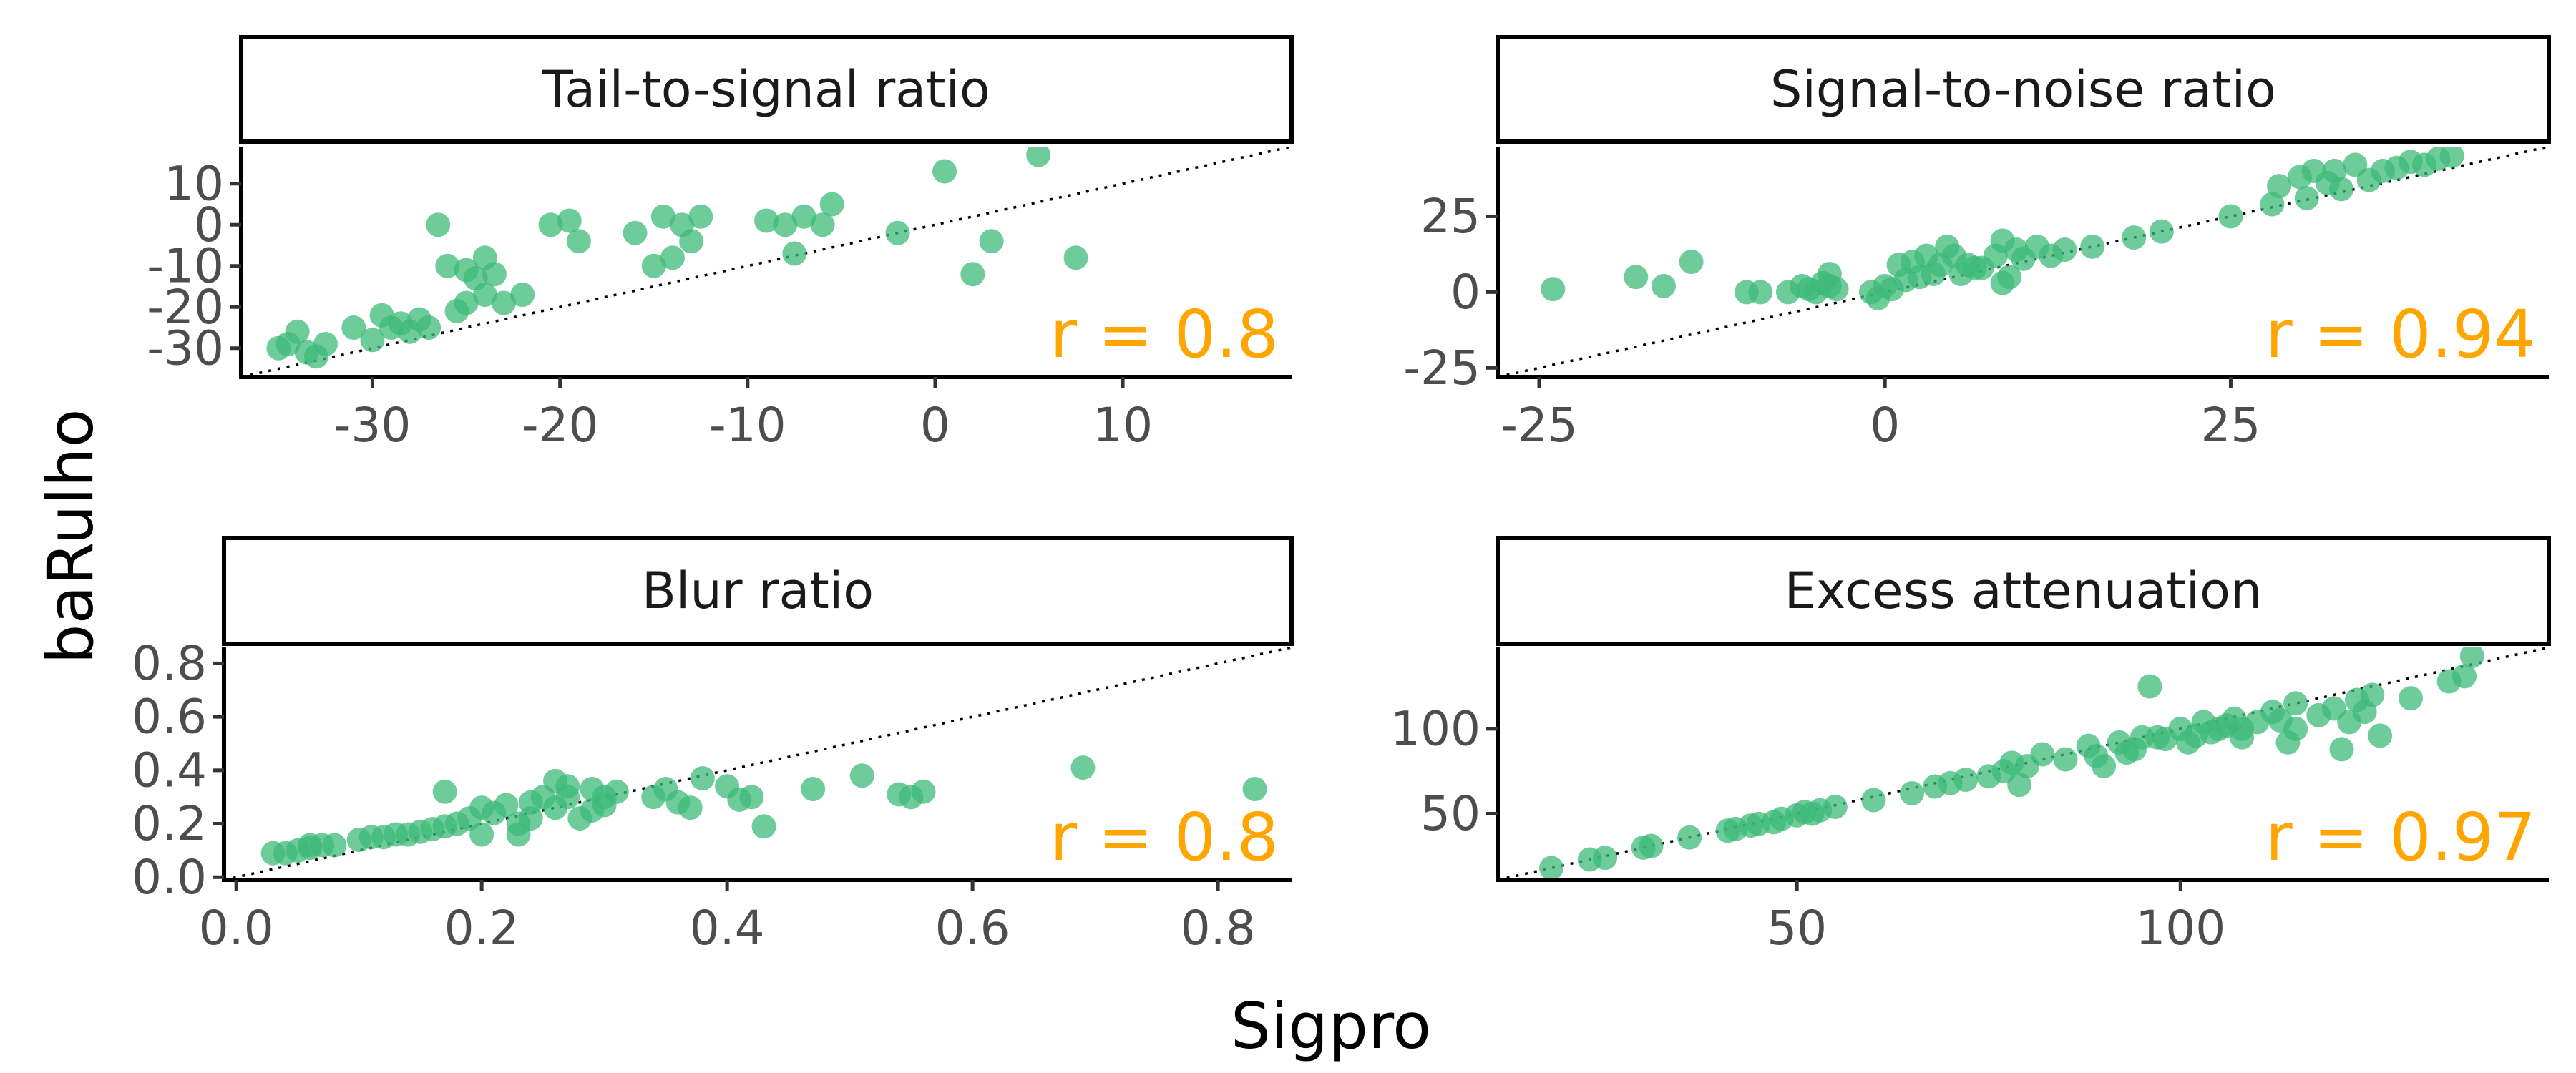  I want to click on x-tick-label: -20, so click(560, 425).